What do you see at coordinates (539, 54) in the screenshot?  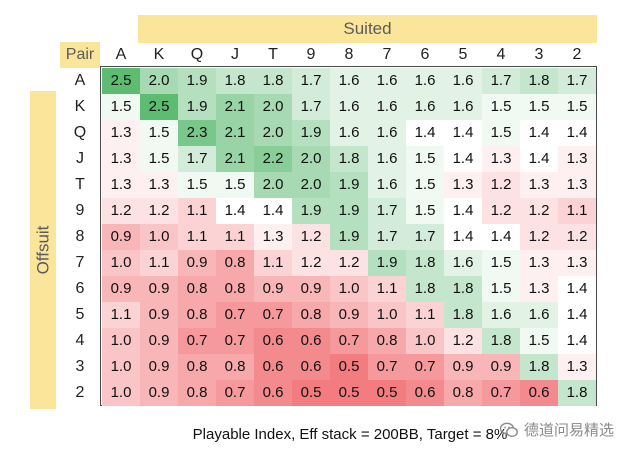 I see `column-label: 3` at bounding box center [539, 54].